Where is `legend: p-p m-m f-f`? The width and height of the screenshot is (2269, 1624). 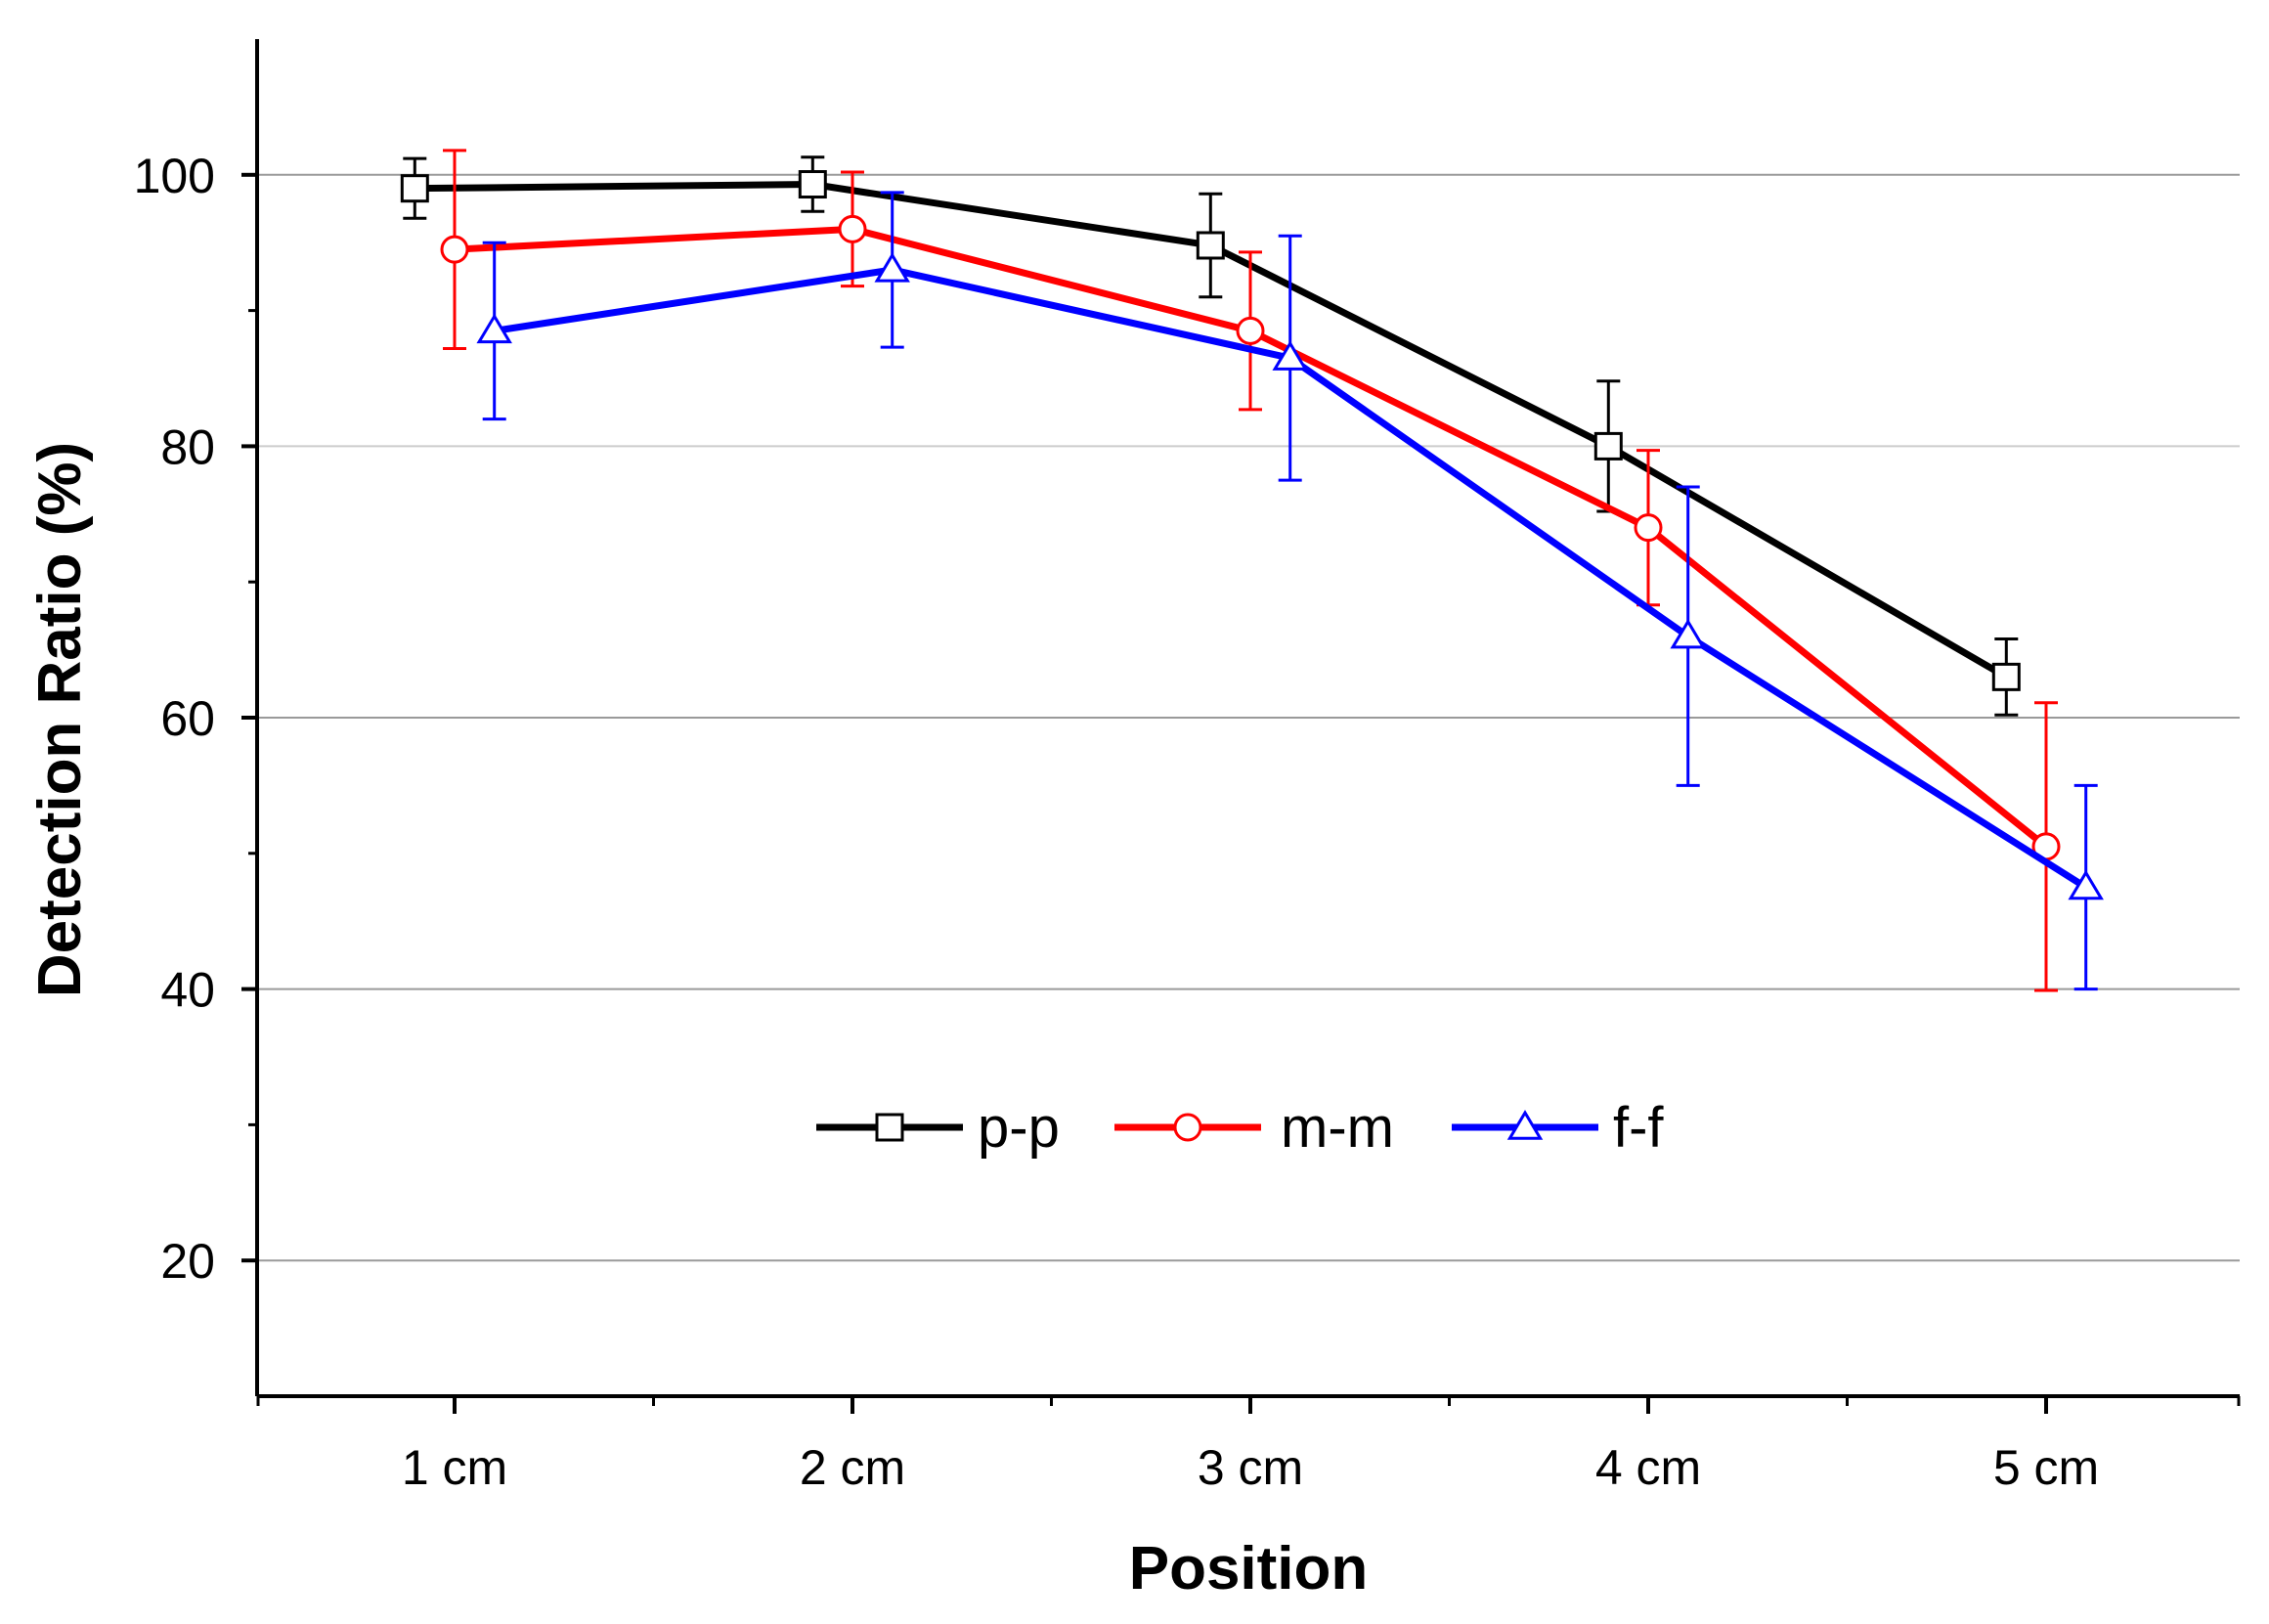
legend: p-p m-m f-f is located at coordinates (1240, 1128).